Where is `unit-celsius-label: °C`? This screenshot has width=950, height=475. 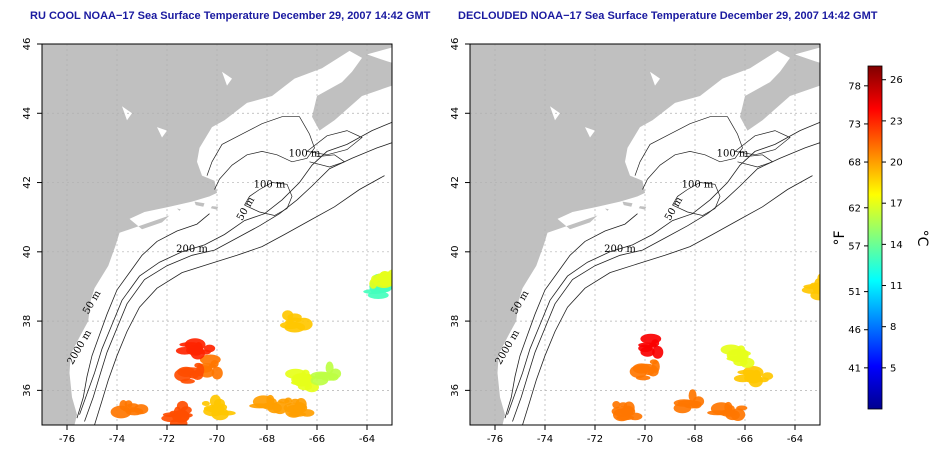
unit-celsius-label: °C is located at coordinates (922, 238).